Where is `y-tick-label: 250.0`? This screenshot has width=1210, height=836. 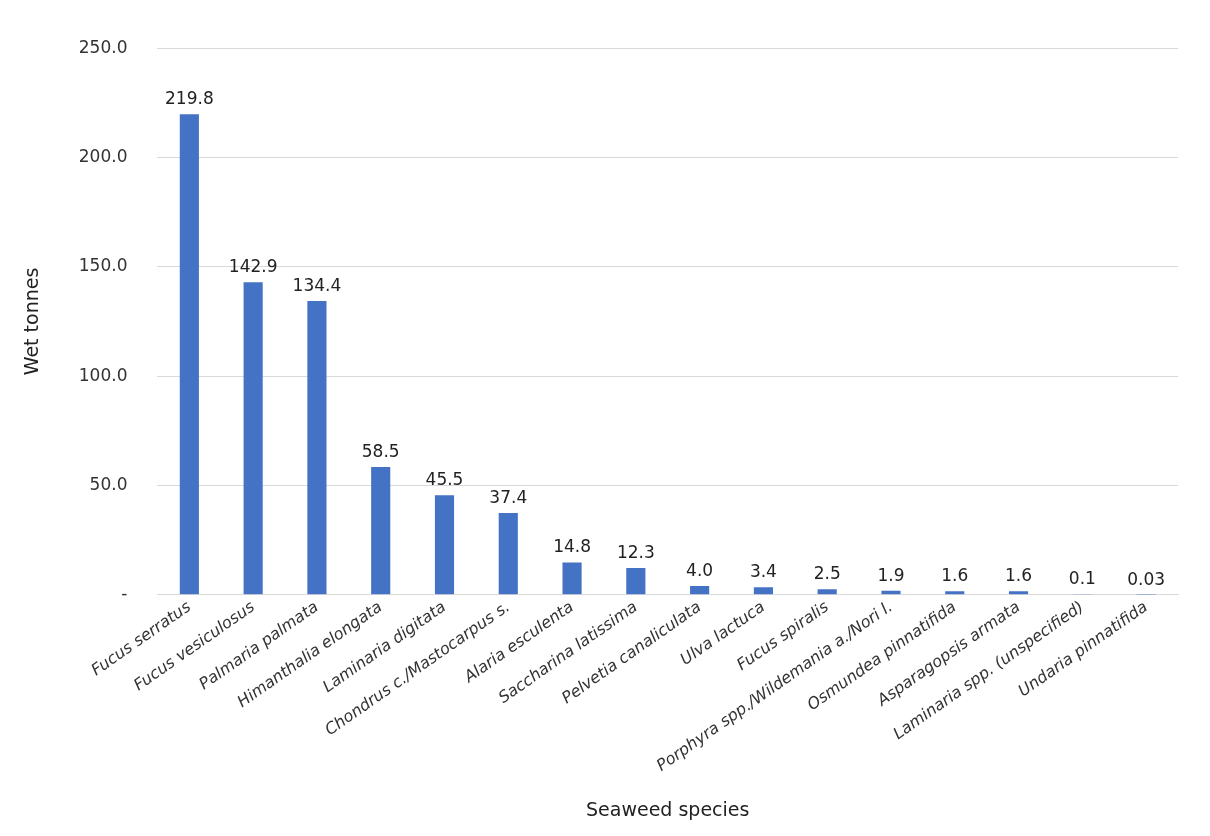 y-tick-label: 250.0 is located at coordinates (103, 46).